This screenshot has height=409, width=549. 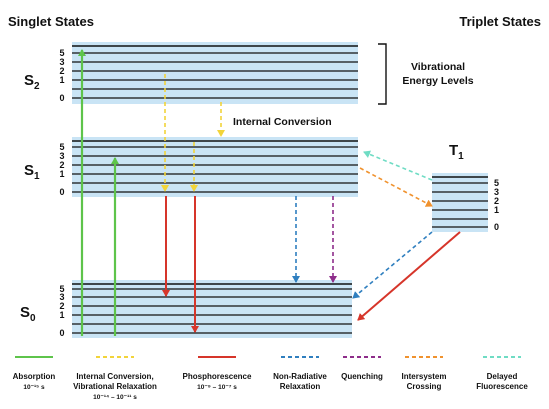 I want to click on legend-item-absorption: Absorption 10⁻¹⁵ s, so click(x=34, y=373).